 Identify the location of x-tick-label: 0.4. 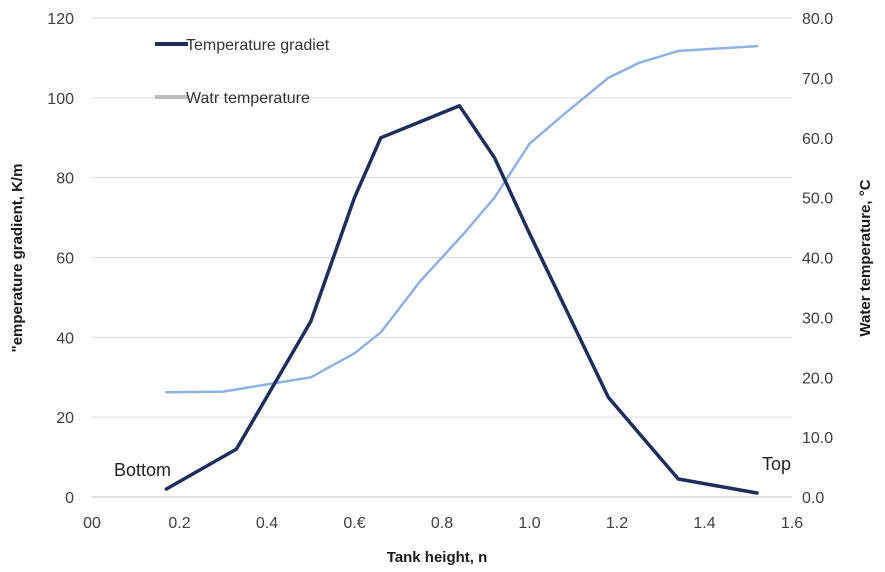
(267, 523).